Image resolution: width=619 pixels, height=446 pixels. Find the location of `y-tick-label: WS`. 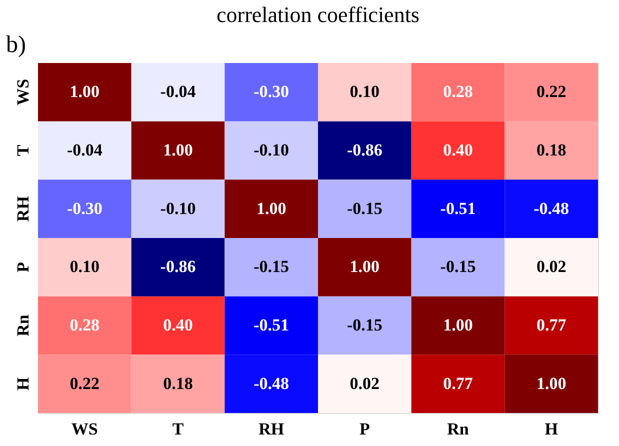

y-tick-label: WS is located at coordinates (23, 92).